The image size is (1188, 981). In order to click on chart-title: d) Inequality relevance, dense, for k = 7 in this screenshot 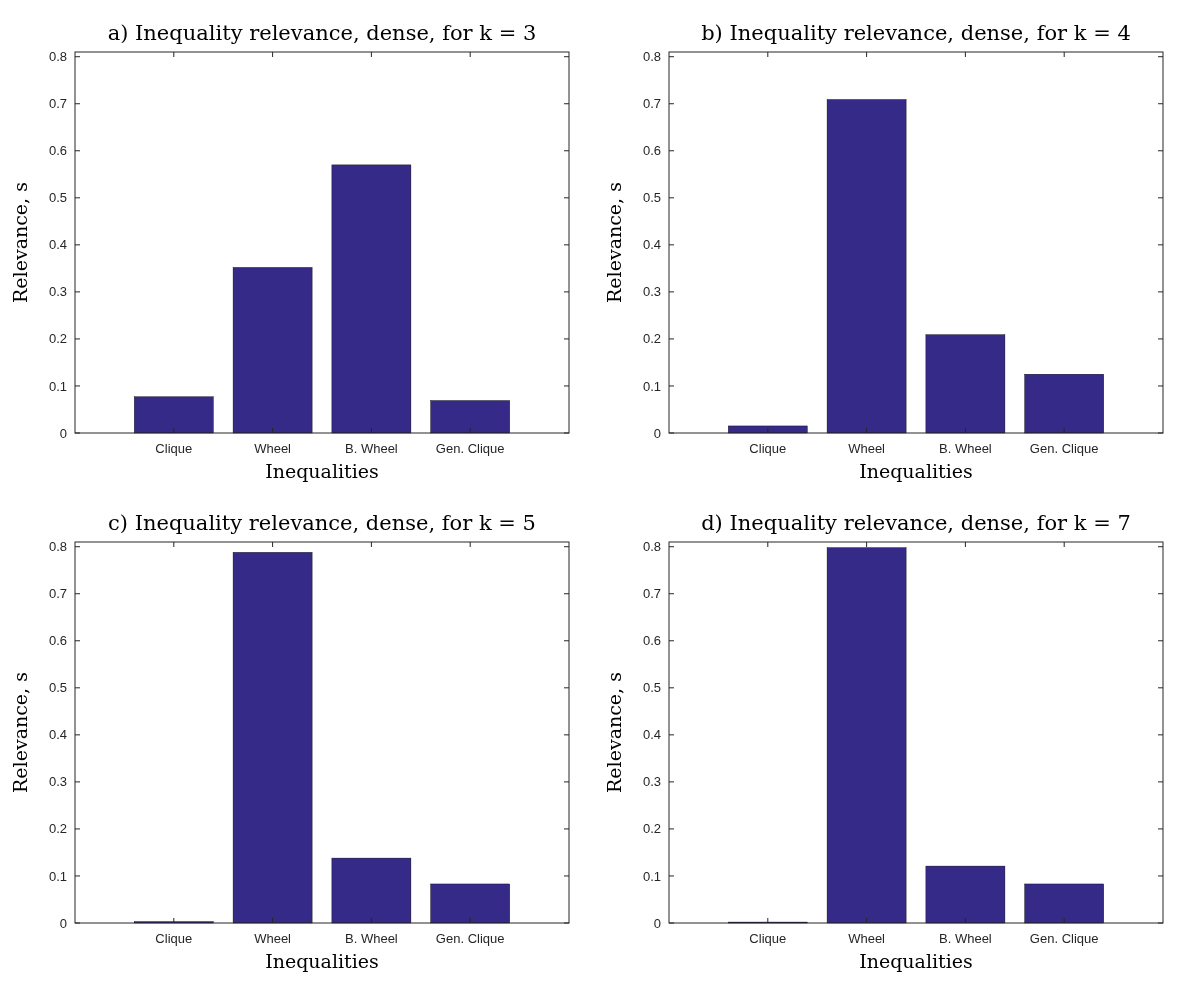, I will do `click(916, 523)`.